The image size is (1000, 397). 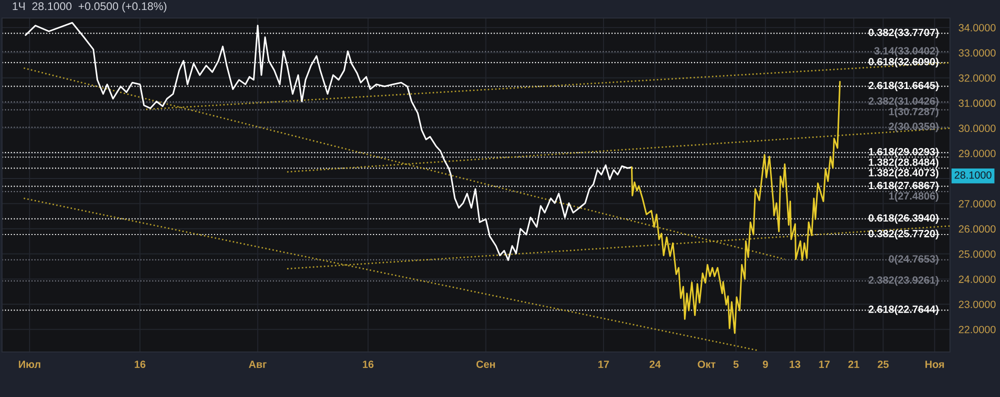 What do you see at coordinates (903, 86) in the screenshot?
I see `ref-line-label: 2.618(31.6645)` at bounding box center [903, 86].